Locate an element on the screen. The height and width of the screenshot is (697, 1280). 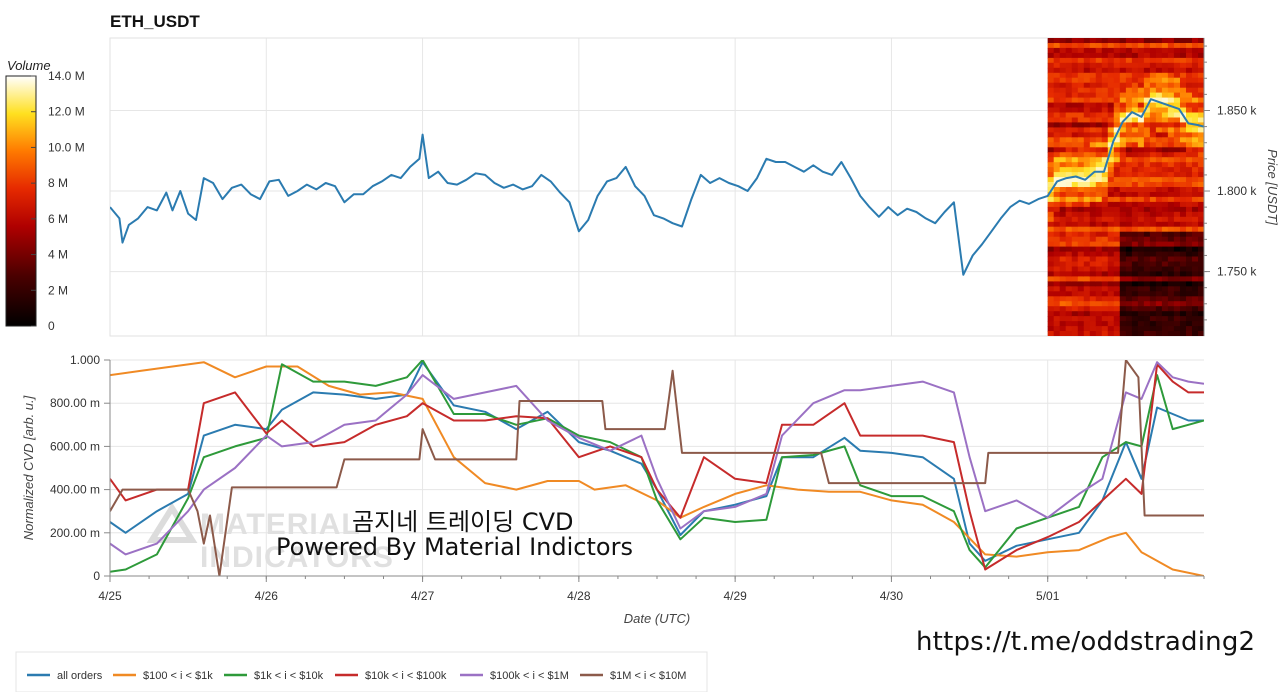
legend-label-all_orders: all orders is located at coordinates (80, 676).